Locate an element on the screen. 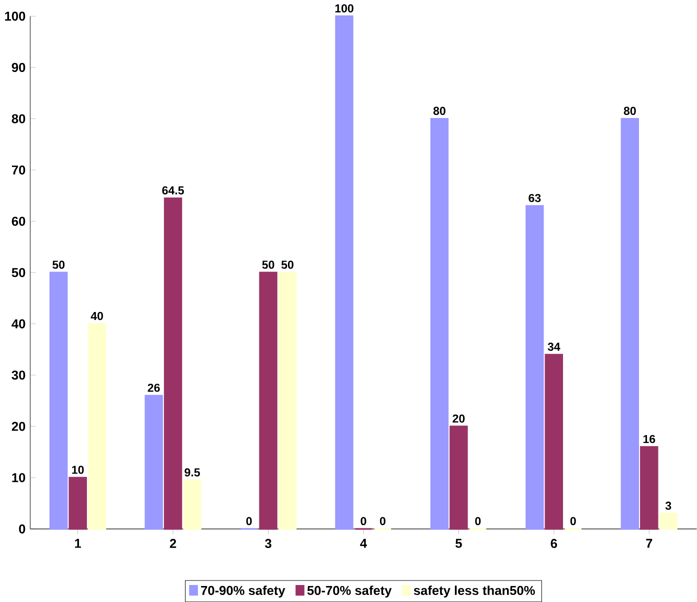 The height and width of the screenshot is (602, 697). x-tick-label: 5 is located at coordinates (459, 543).